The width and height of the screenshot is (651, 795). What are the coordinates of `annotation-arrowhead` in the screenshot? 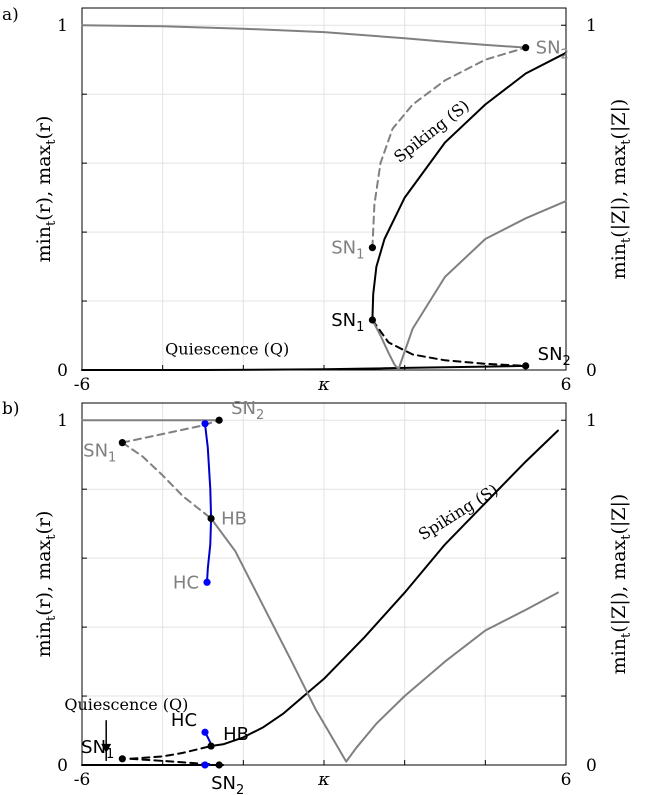 It's located at (106, 748).